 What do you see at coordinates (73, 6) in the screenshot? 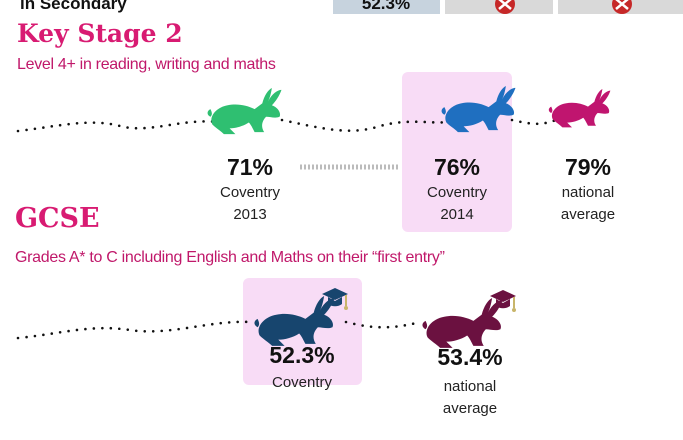
I see `header-label: in Secondary` at bounding box center [73, 6].